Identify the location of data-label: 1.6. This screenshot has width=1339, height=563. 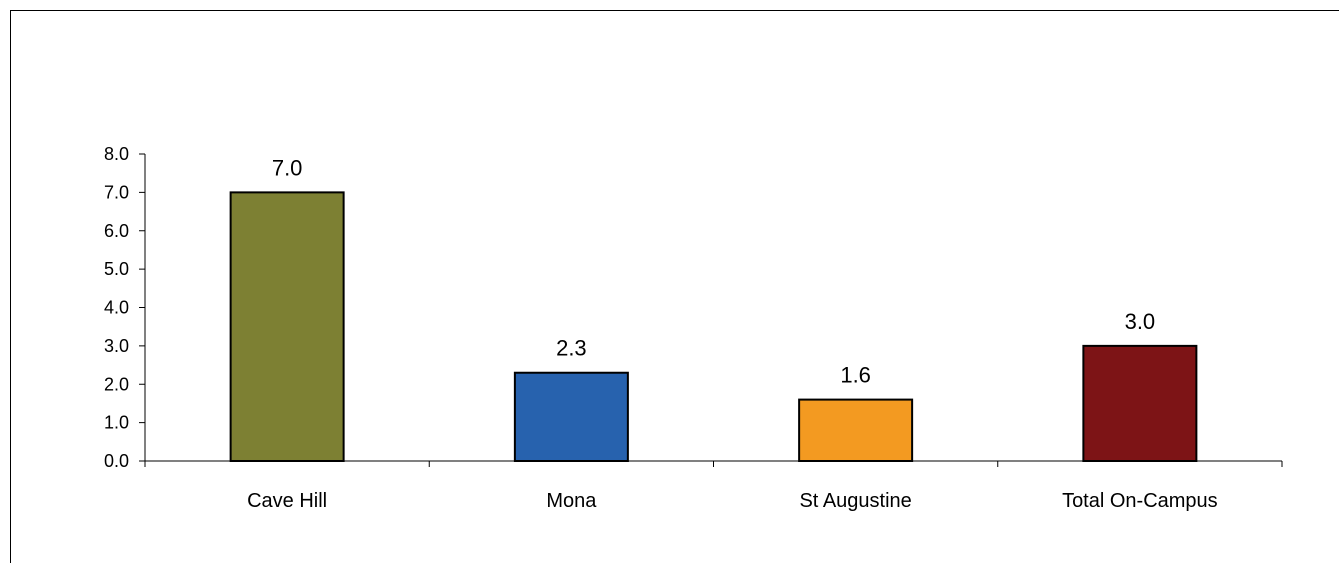
(855, 375).